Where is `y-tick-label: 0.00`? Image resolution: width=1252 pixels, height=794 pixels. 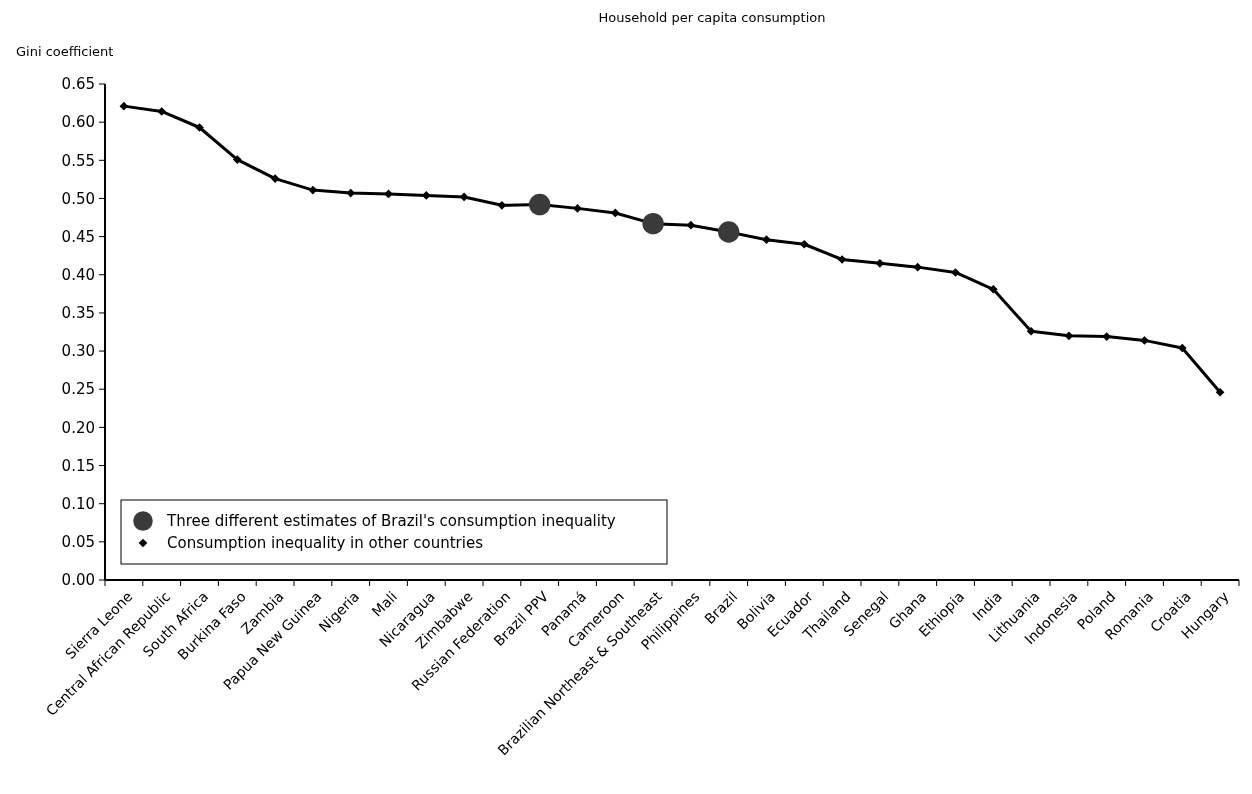
y-tick-label: 0.00 is located at coordinates (78, 580).